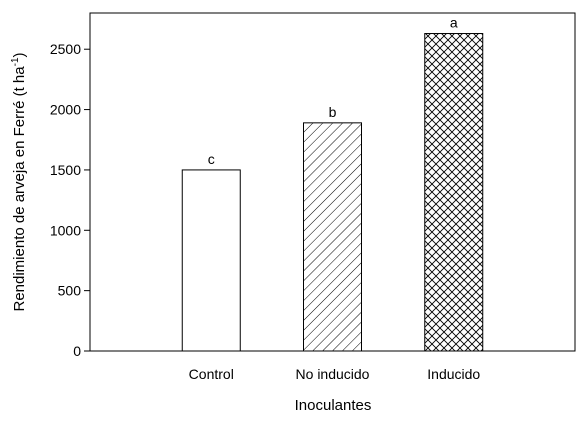 This screenshot has height=424, width=582. Describe the element at coordinates (333, 374) in the screenshot. I see `x-tick-label: No inducido` at that location.